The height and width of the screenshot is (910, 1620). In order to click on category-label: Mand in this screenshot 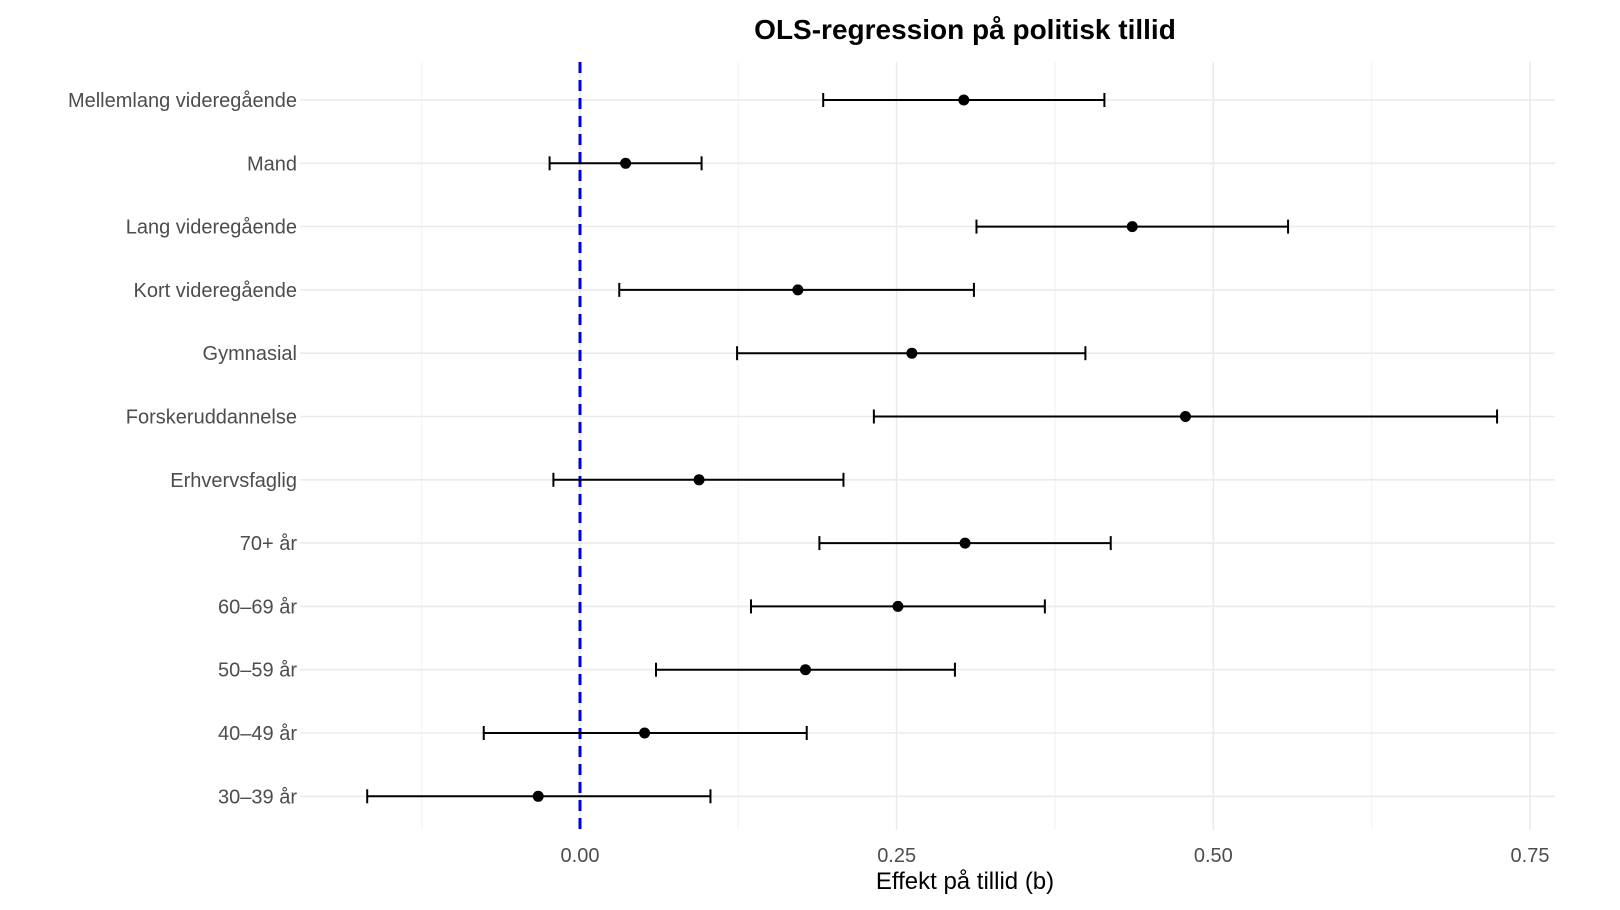, I will do `click(272, 164)`.